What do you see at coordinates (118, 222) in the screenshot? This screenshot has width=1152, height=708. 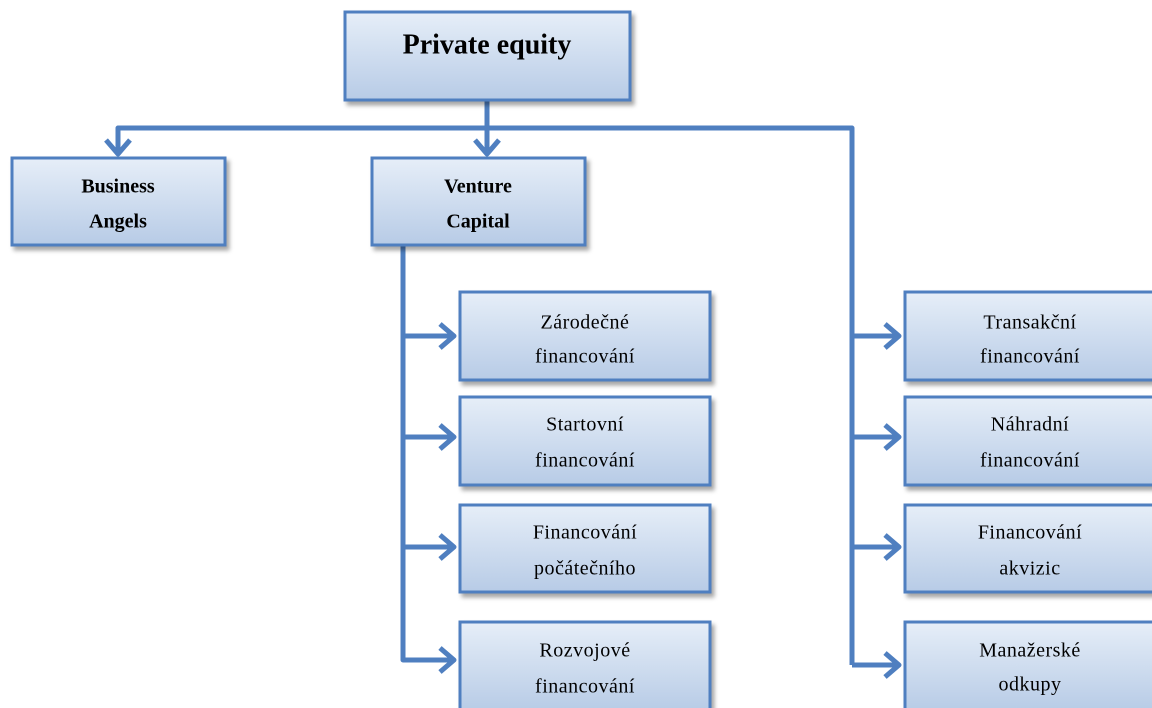 I see `node-label: Angels` at bounding box center [118, 222].